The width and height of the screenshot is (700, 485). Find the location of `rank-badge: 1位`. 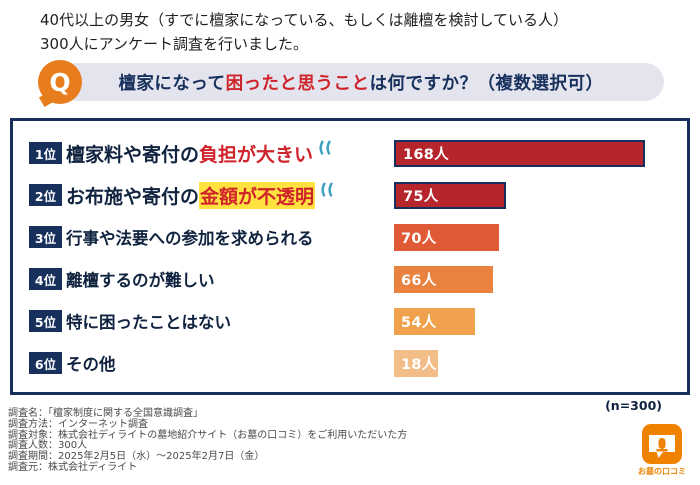

rank-badge: 1位 is located at coordinates (45, 153).